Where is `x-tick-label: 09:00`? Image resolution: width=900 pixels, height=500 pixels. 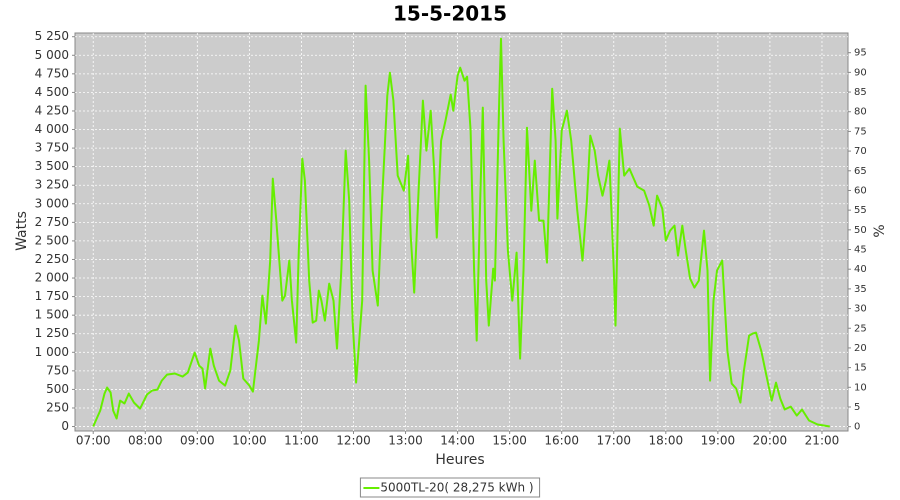 x-tick-label: 09:00 is located at coordinates (197, 441).